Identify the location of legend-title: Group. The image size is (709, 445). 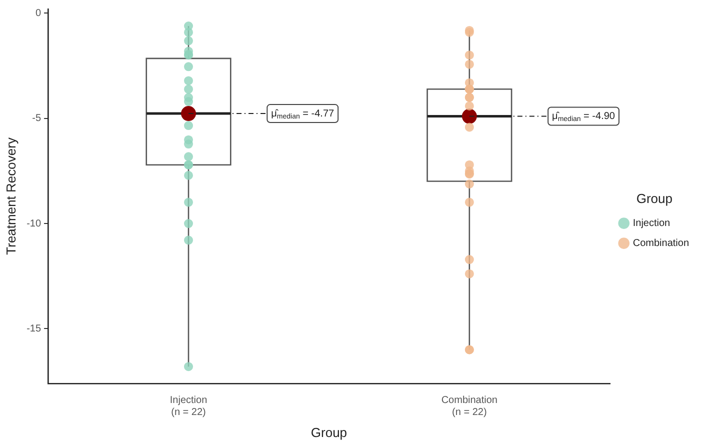
(654, 198).